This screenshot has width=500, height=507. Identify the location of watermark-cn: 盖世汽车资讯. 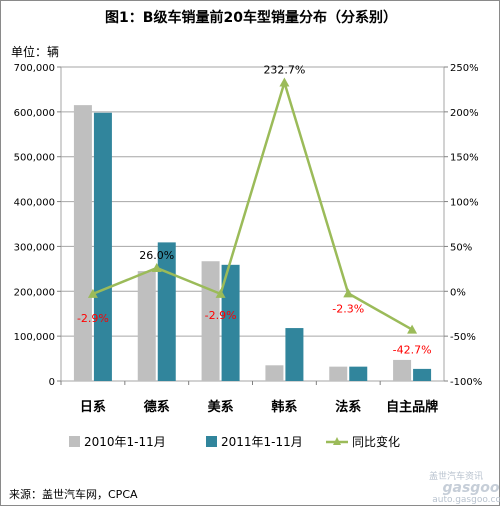
(456, 476).